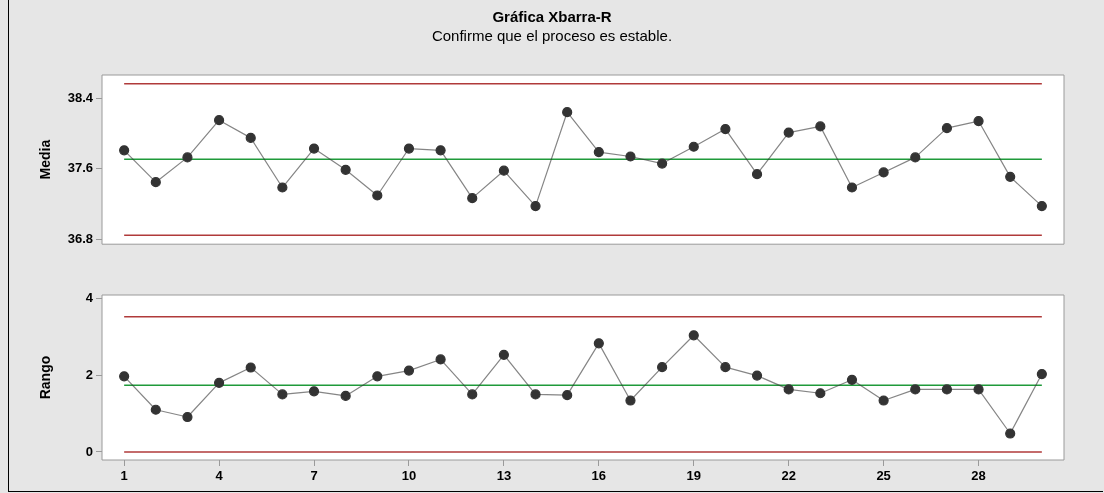 This screenshot has width=1104, height=493. What do you see at coordinates (89, 298) in the screenshot?
I see `y-tick-label: 4` at bounding box center [89, 298].